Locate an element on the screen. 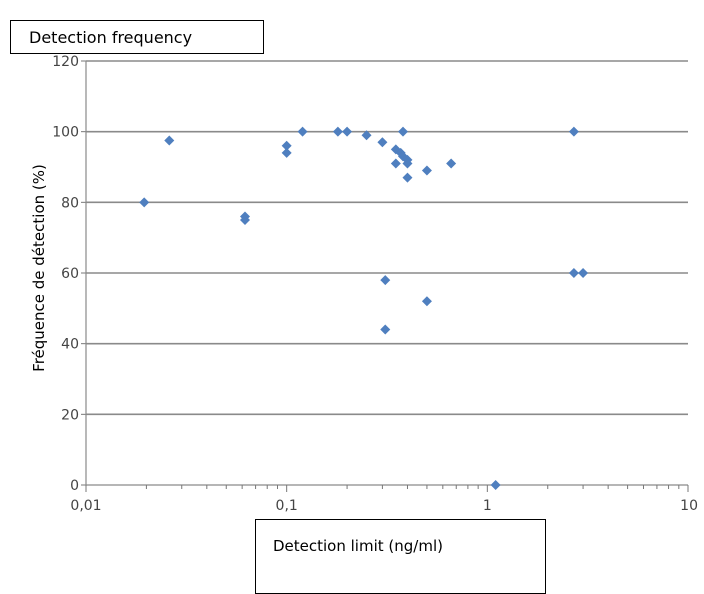 The width and height of the screenshot is (704, 594). y-axis-label: Fréquence de détection (%) is located at coordinates (39, 268).